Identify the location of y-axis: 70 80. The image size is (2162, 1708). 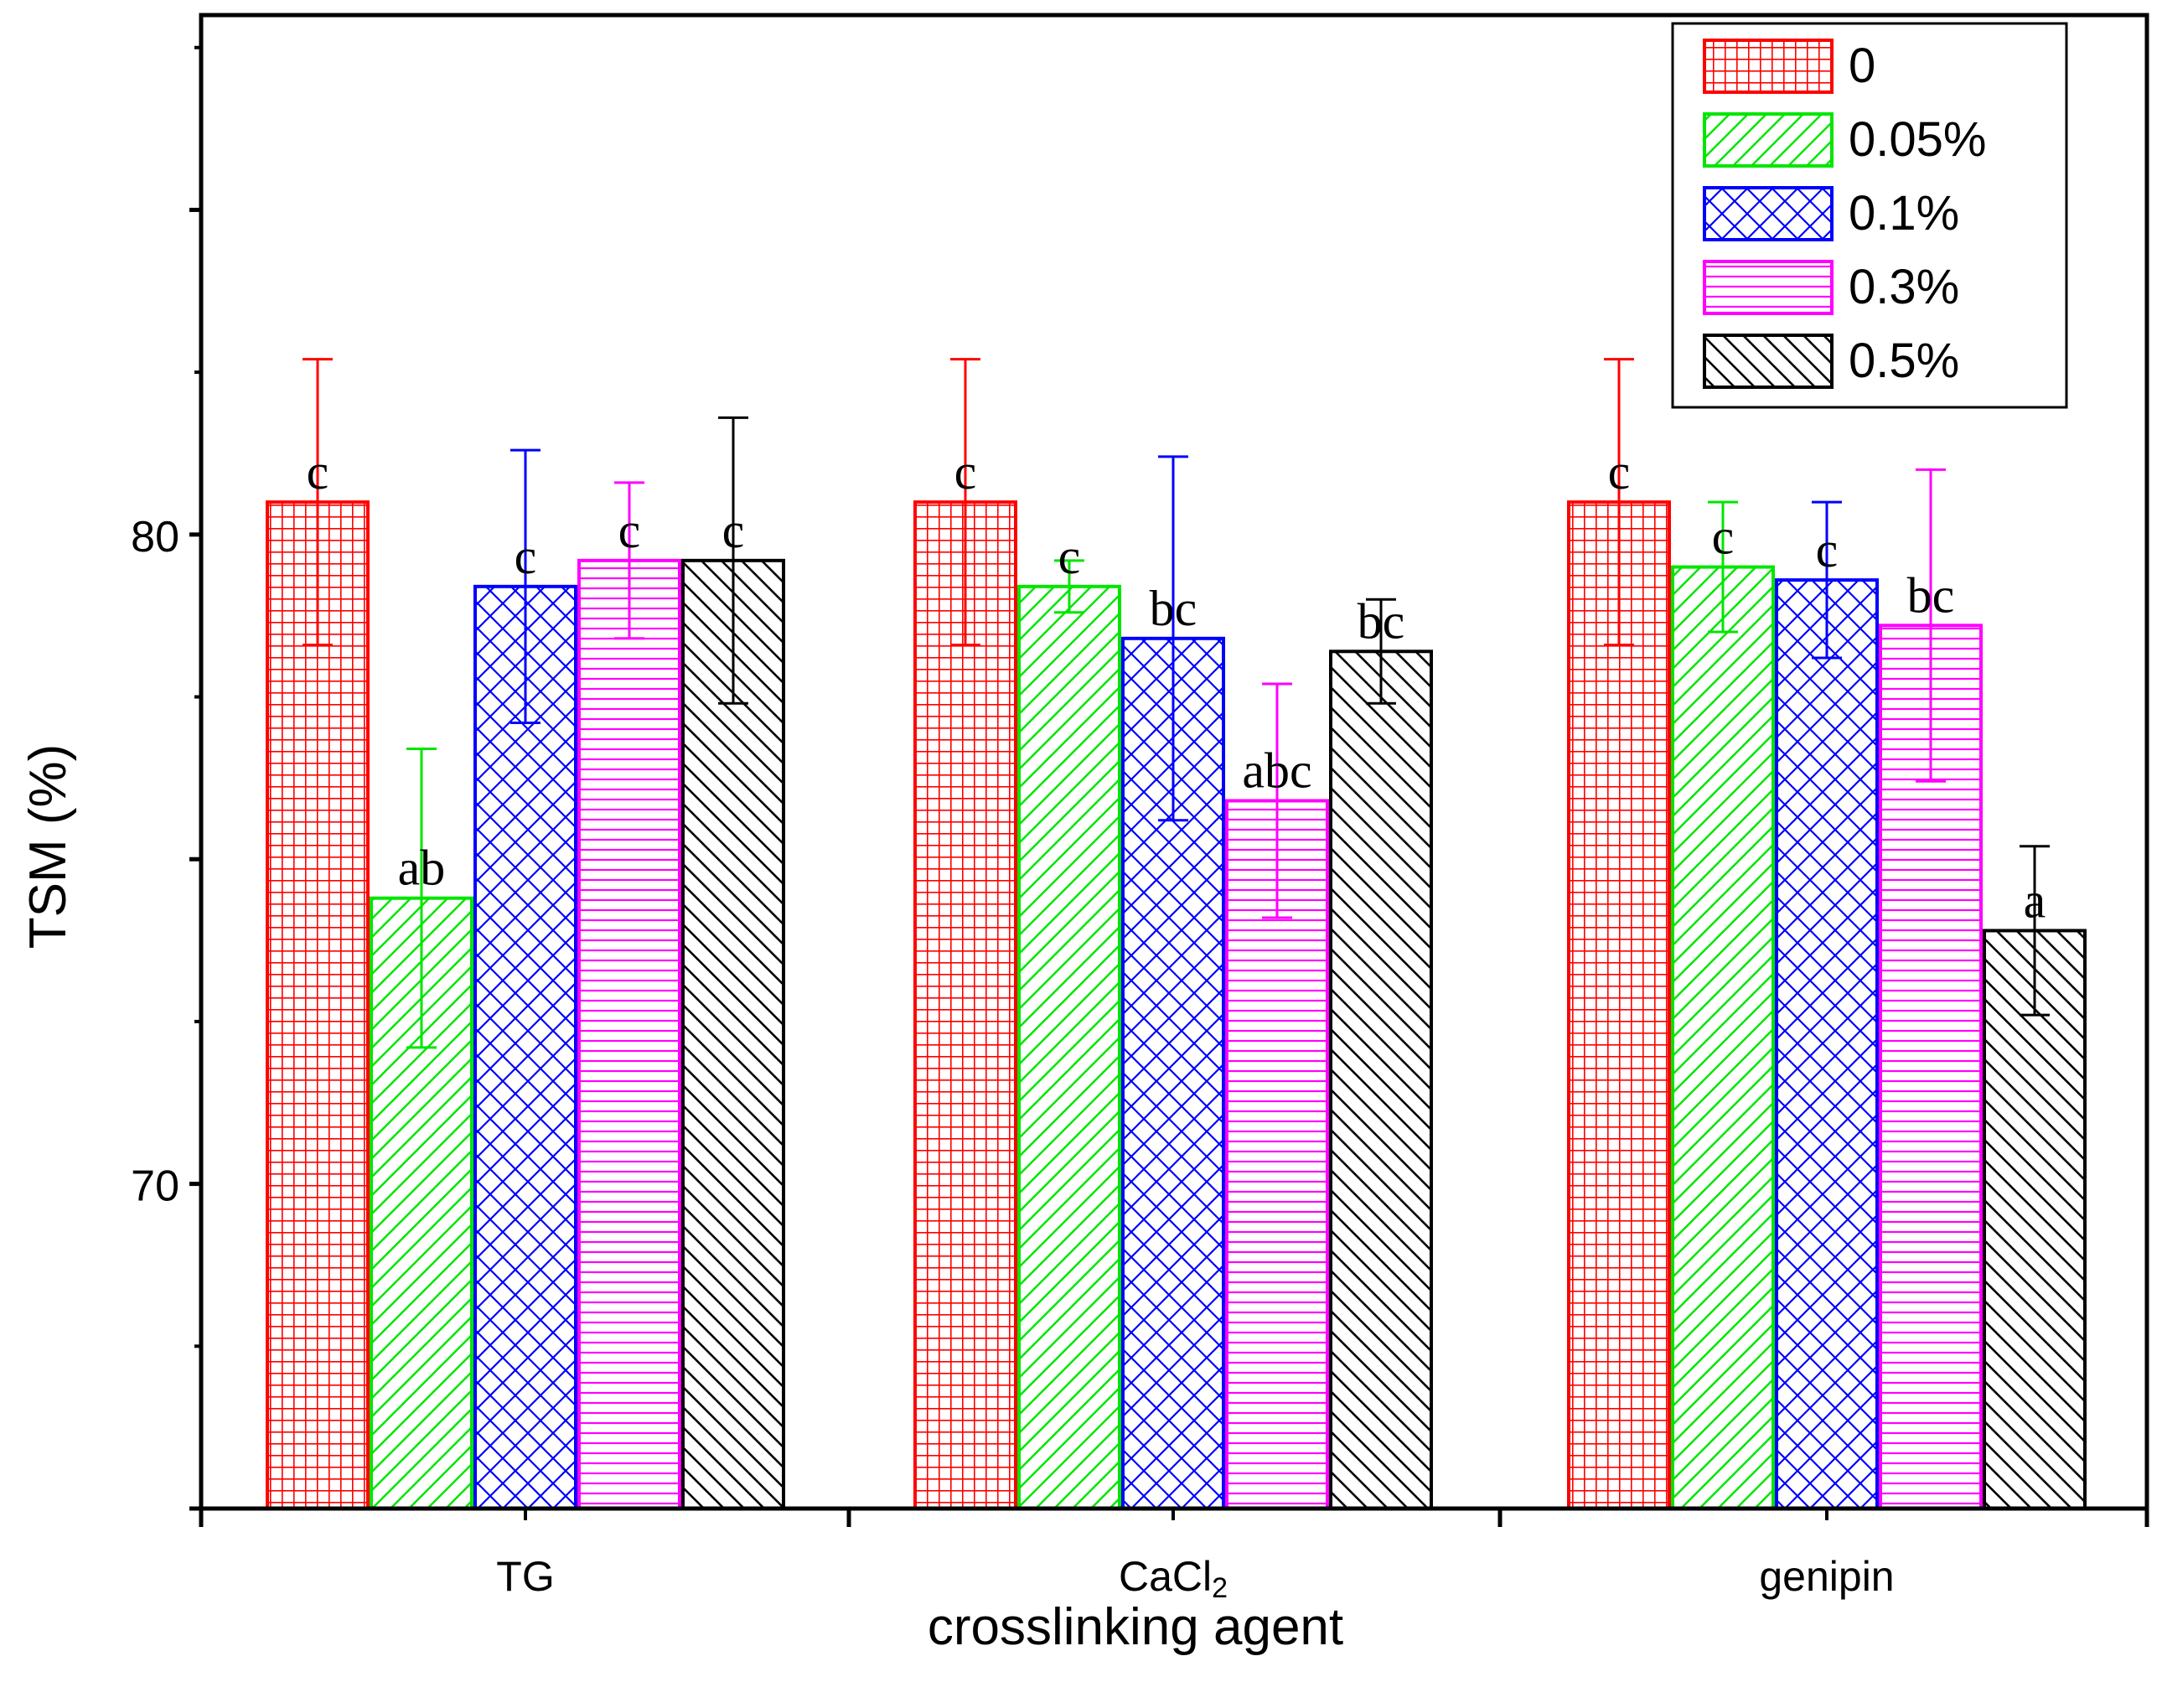
(166, 778).